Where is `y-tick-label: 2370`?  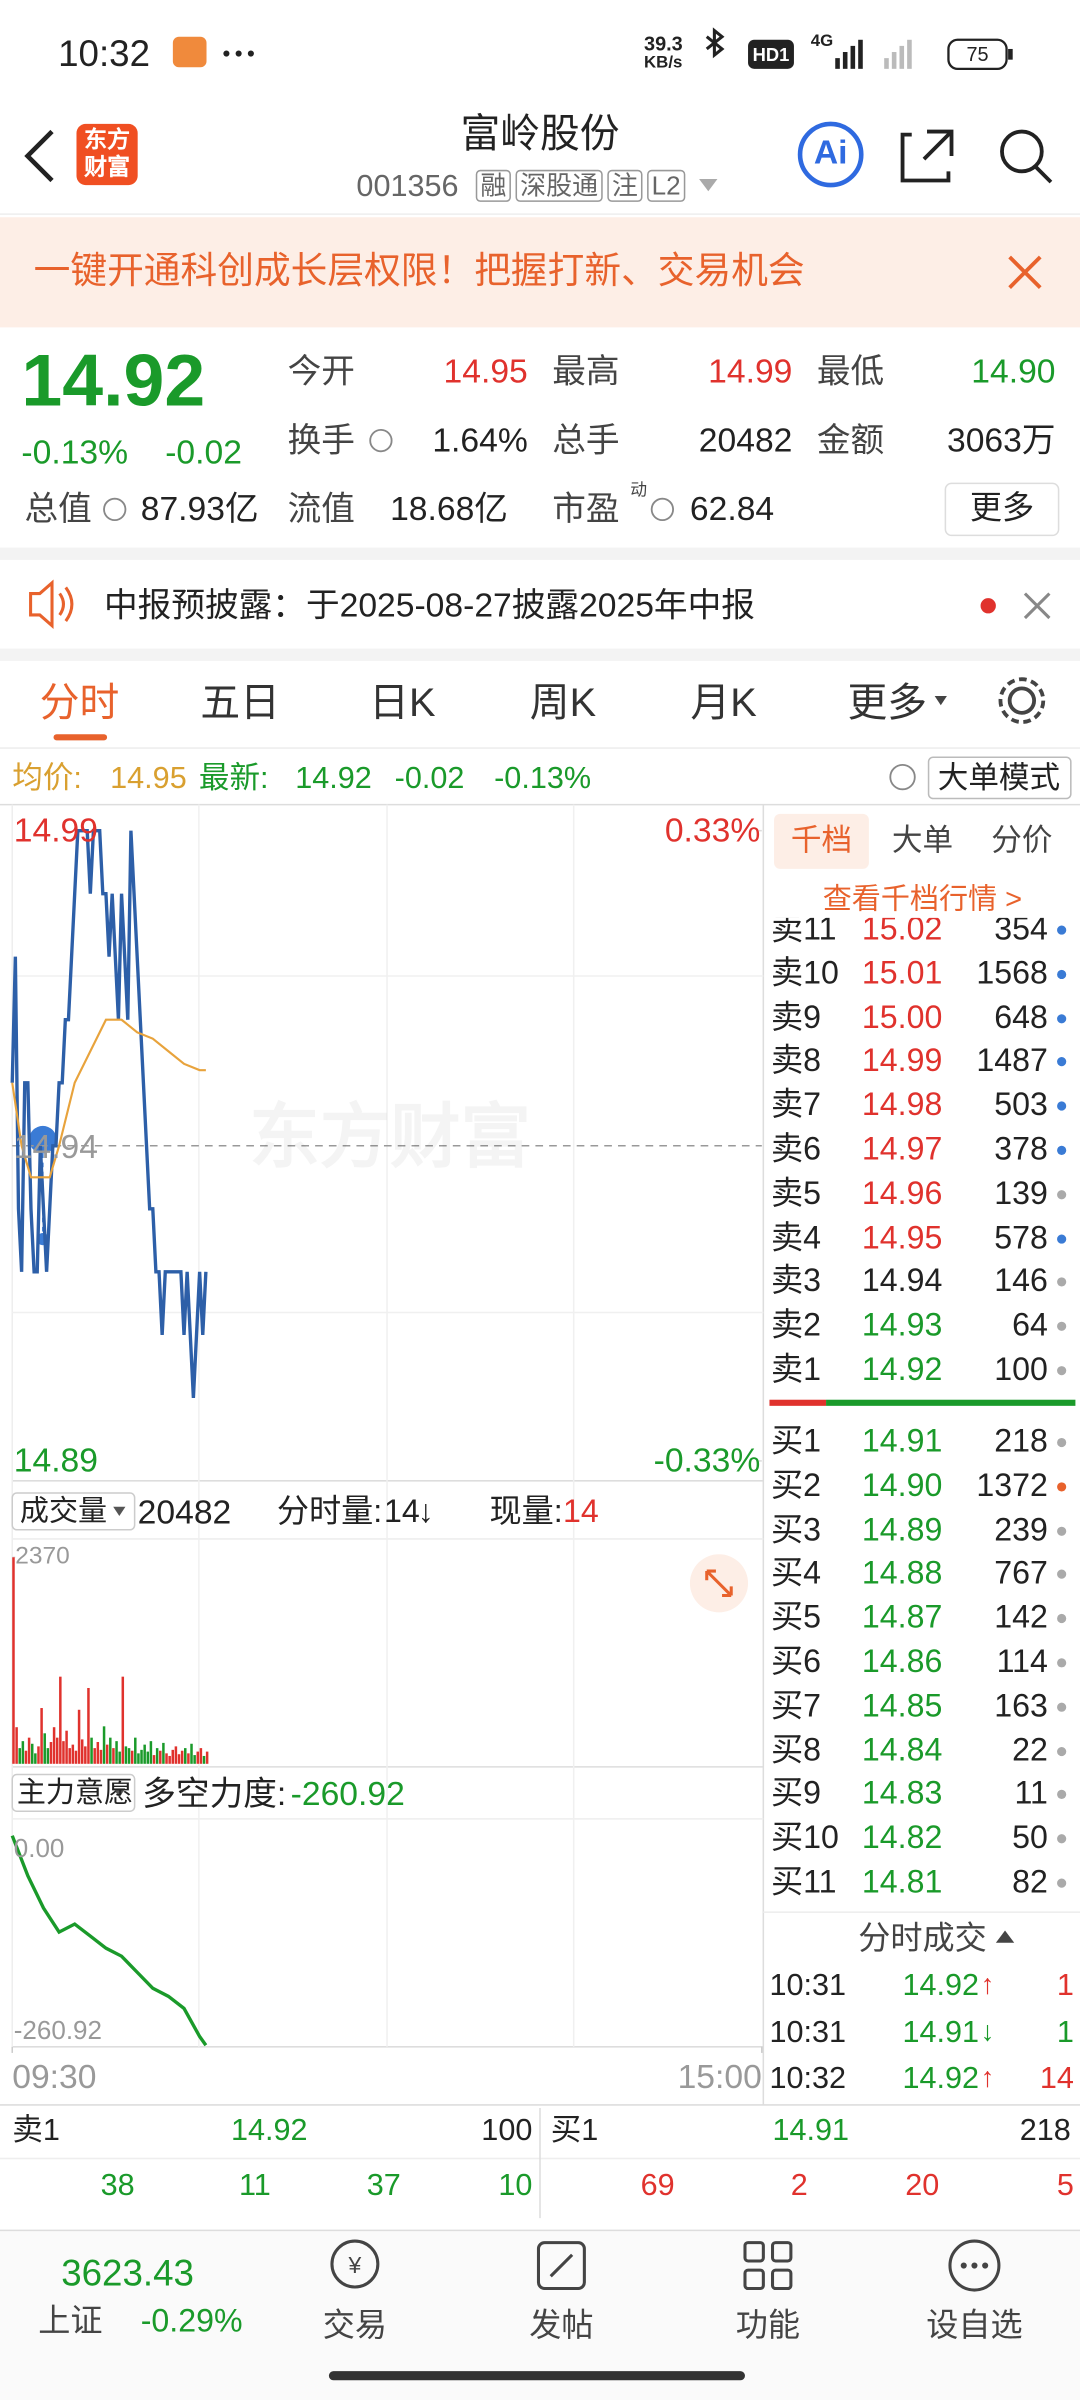 y-tick-label: 2370 is located at coordinates (42, 1556).